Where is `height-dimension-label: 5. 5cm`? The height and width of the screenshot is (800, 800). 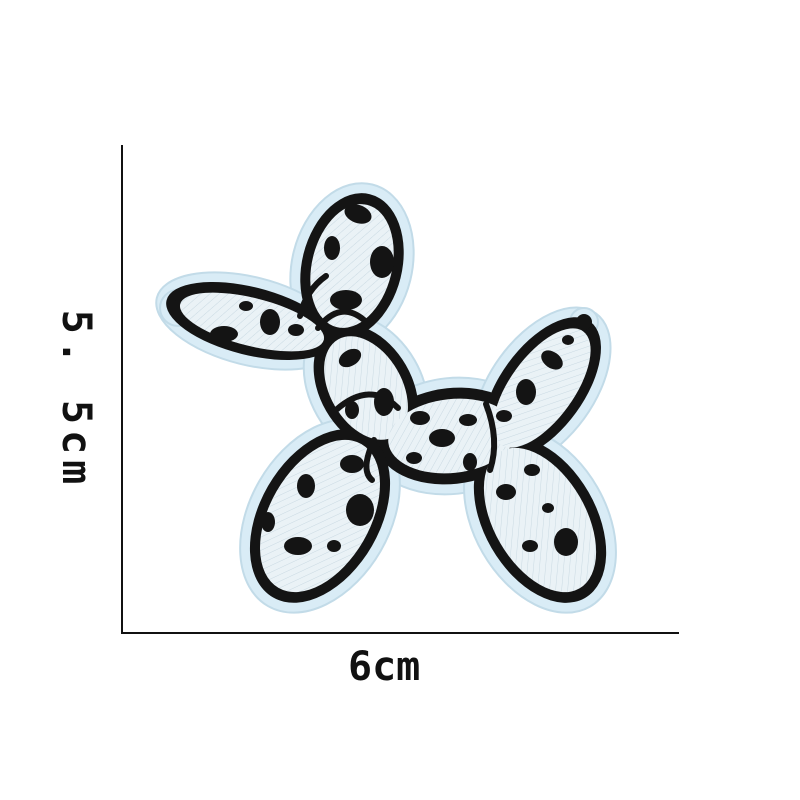 height-dimension-label: 5. 5cm is located at coordinates (76, 400).